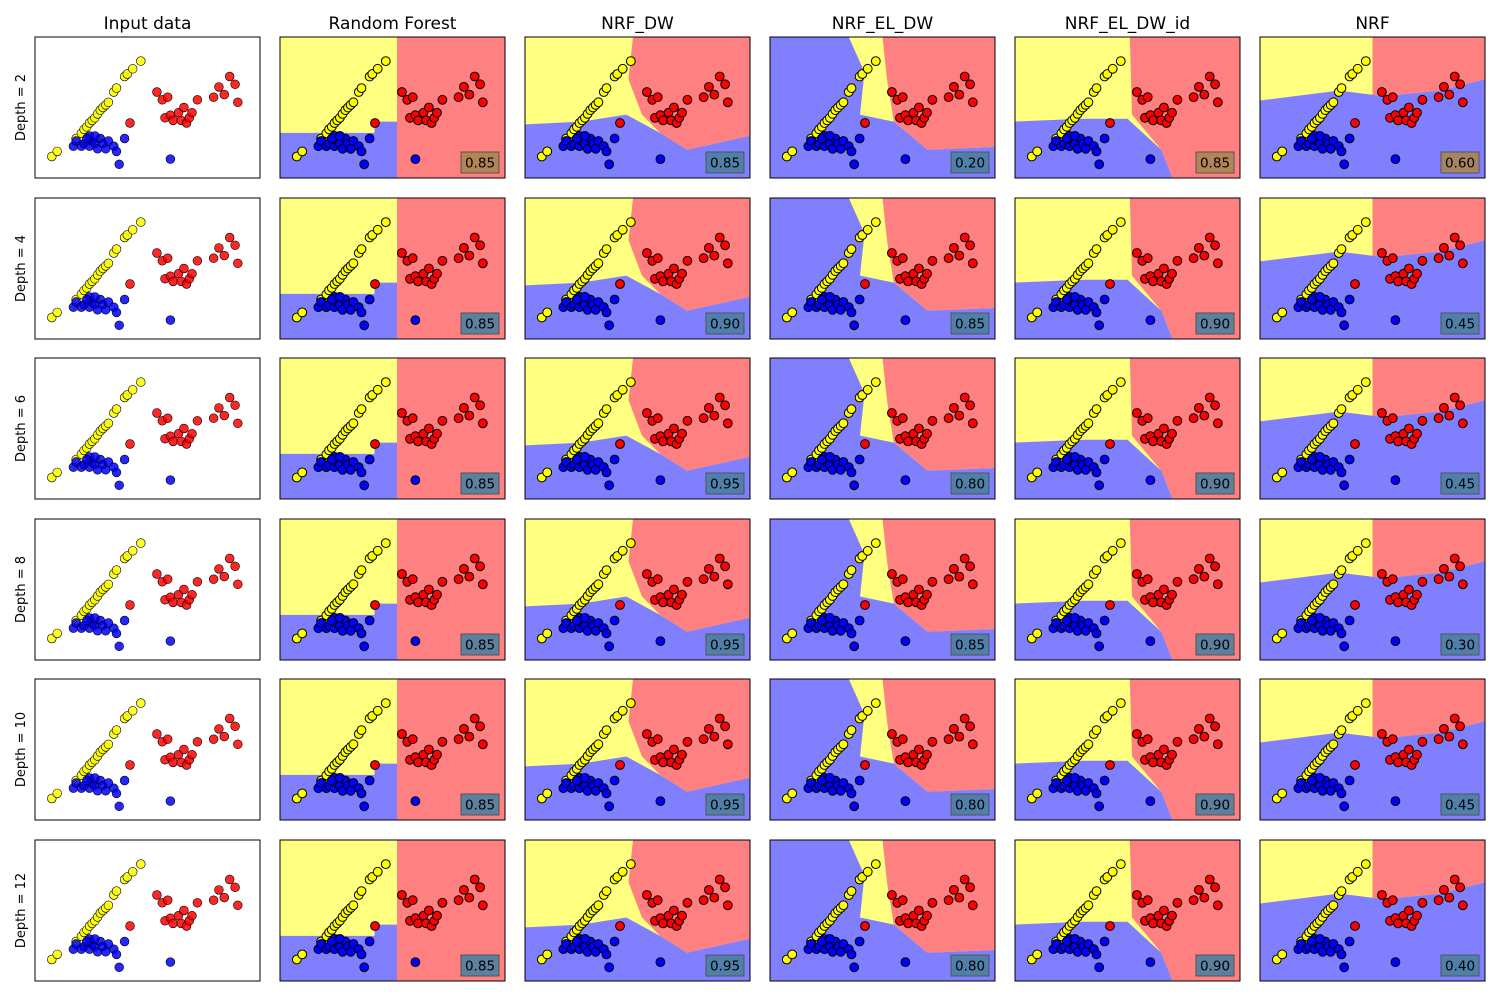 Image resolution: width=1500 pixels, height=1000 pixels. I want to click on panel-nrf-dw-depth-6: 0.95, so click(637, 428).